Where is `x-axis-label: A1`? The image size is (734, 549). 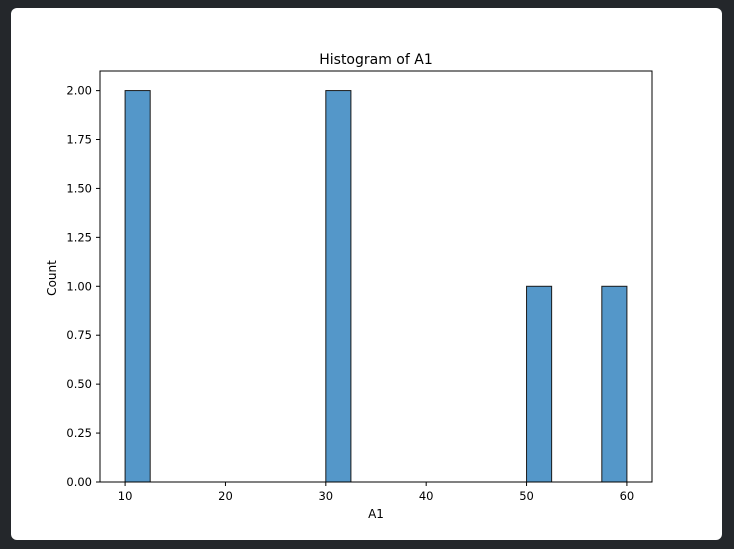 x-axis-label: A1 is located at coordinates (376, 514).